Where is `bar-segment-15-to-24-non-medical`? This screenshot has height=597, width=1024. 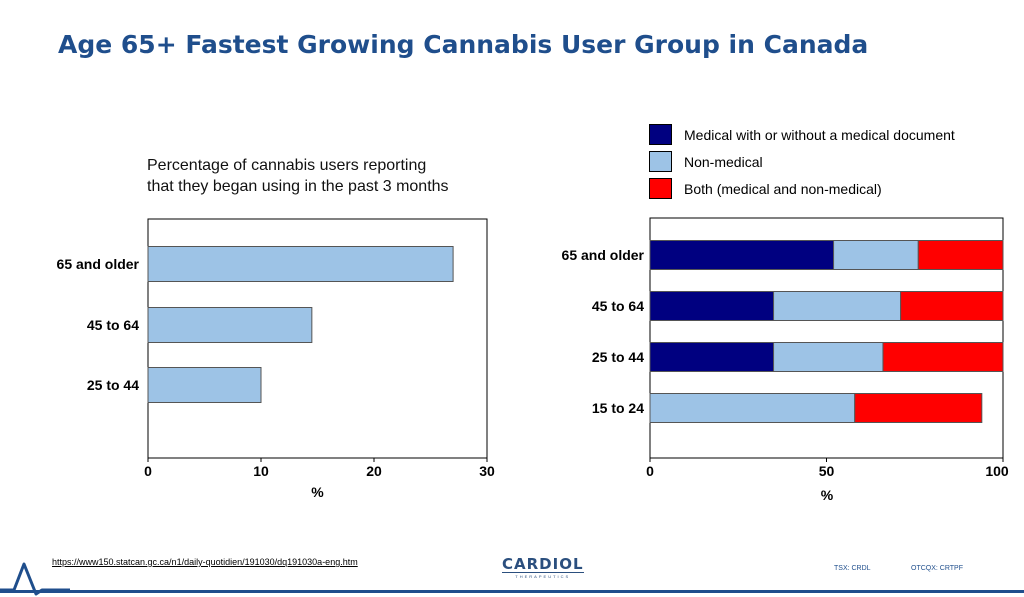
bar-segment-15-to-24-non-medical is located at coordinates (752, 408).